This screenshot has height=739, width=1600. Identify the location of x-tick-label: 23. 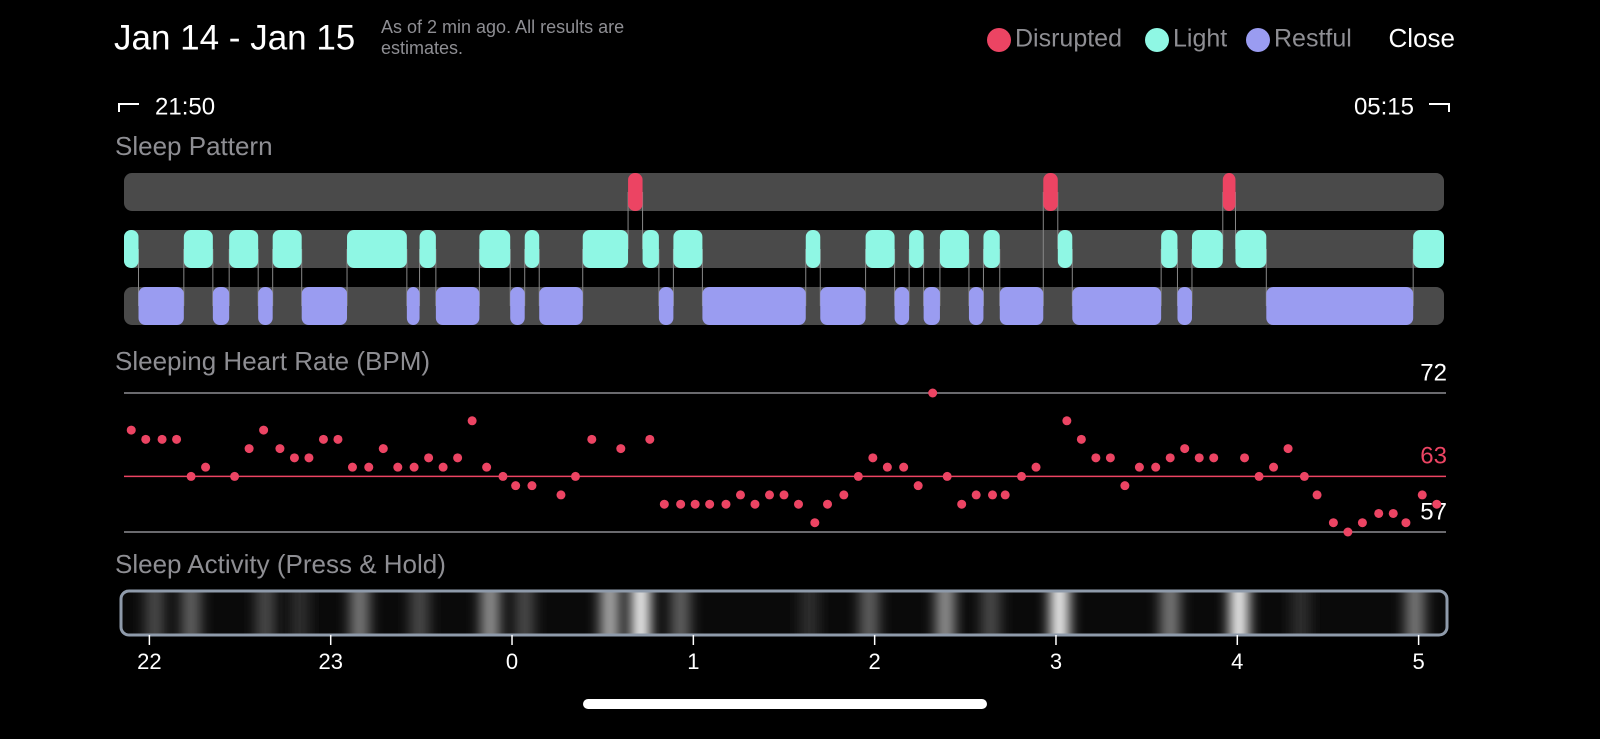
(330, 661).